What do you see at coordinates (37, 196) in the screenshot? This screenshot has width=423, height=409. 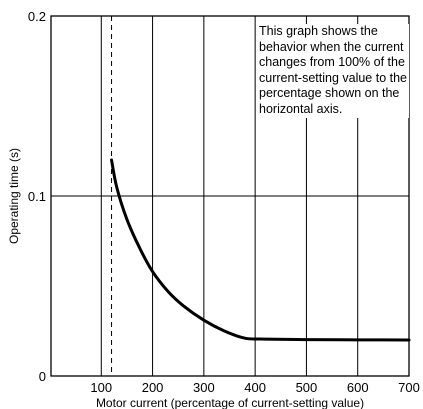 I see `y-tick-label-0.1: 0.1` at bounding box center [37, 196].